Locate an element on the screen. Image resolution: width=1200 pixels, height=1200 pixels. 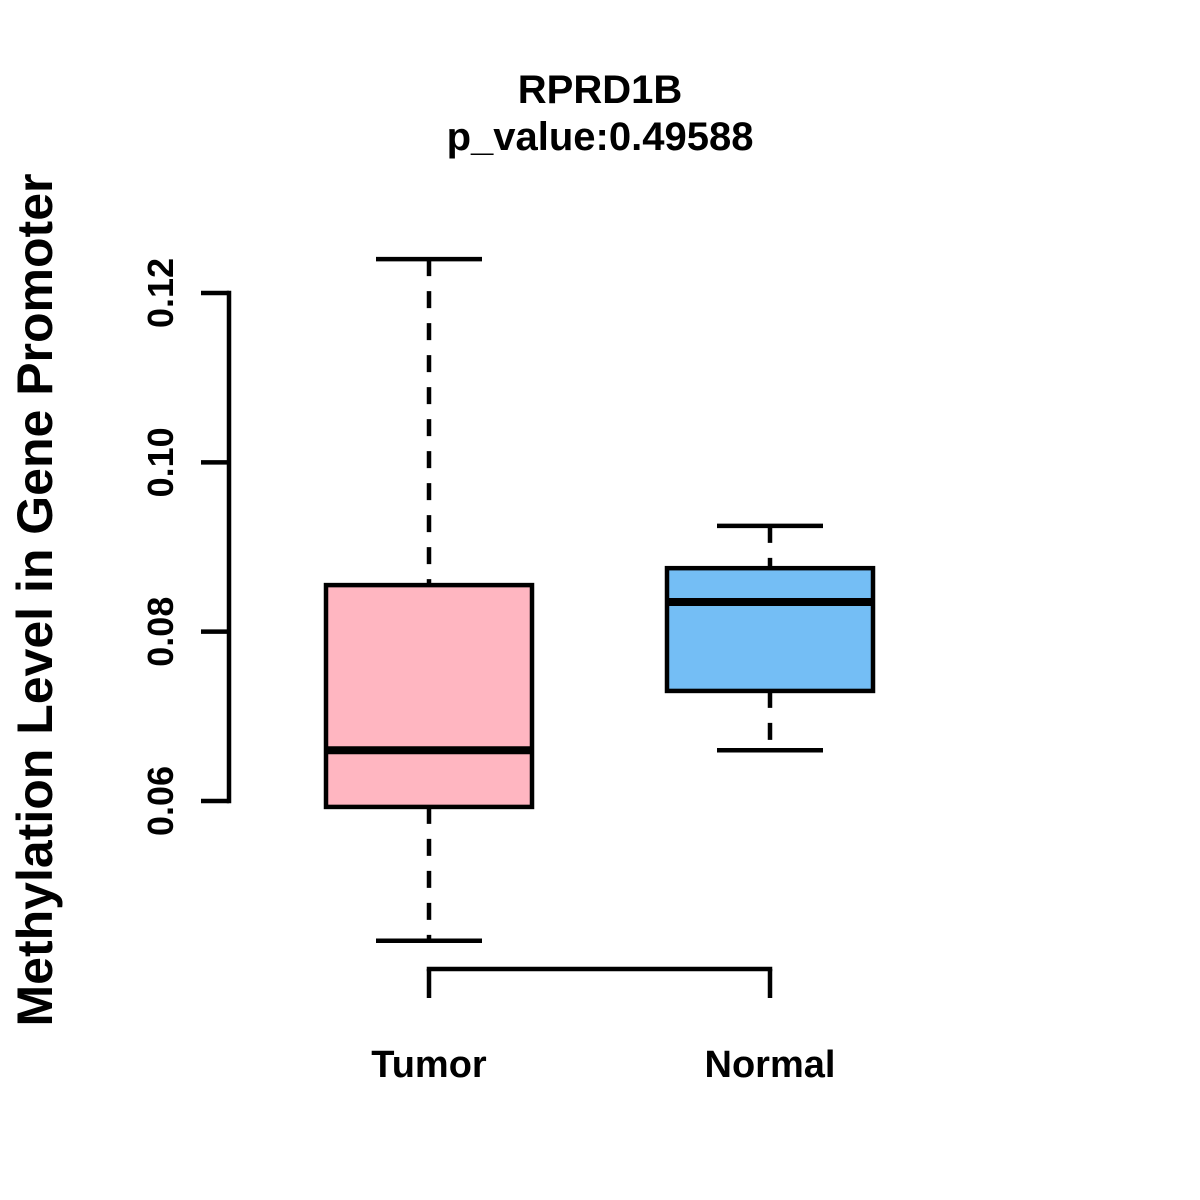
y-axis-tick-label: 0.08 is located at coordinates (160, 632).